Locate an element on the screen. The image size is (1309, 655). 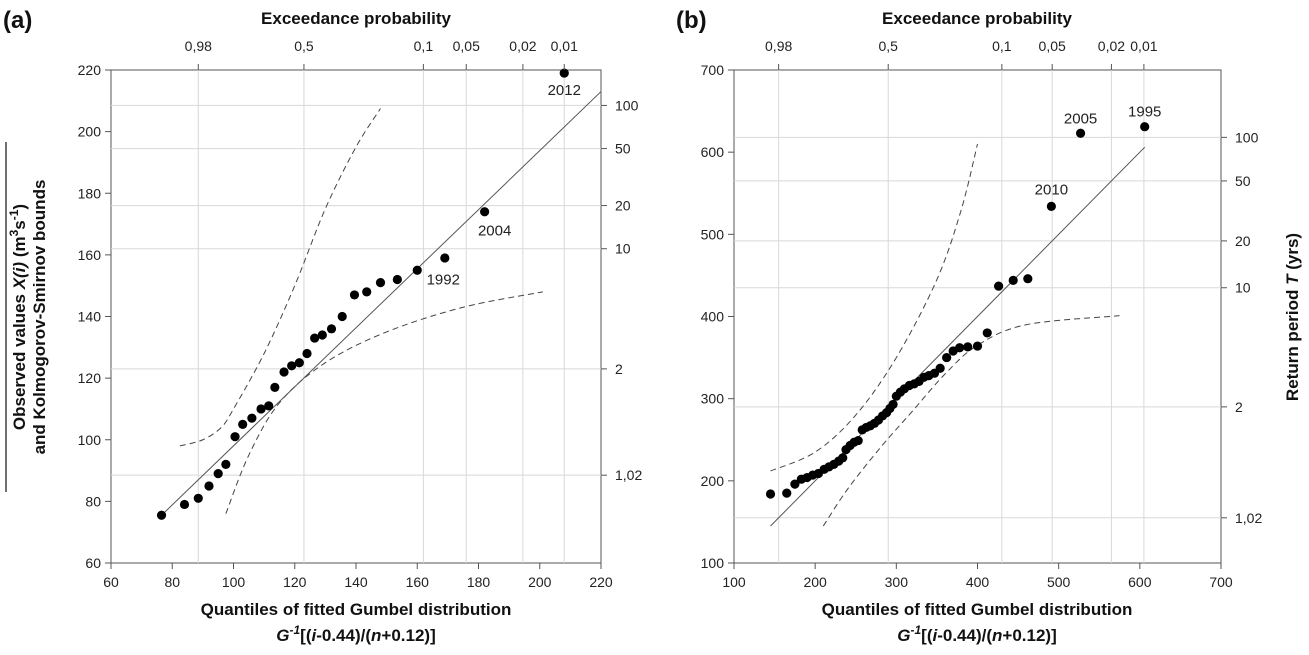
y-tick-label: 300 is located at coordinates (713, 399).